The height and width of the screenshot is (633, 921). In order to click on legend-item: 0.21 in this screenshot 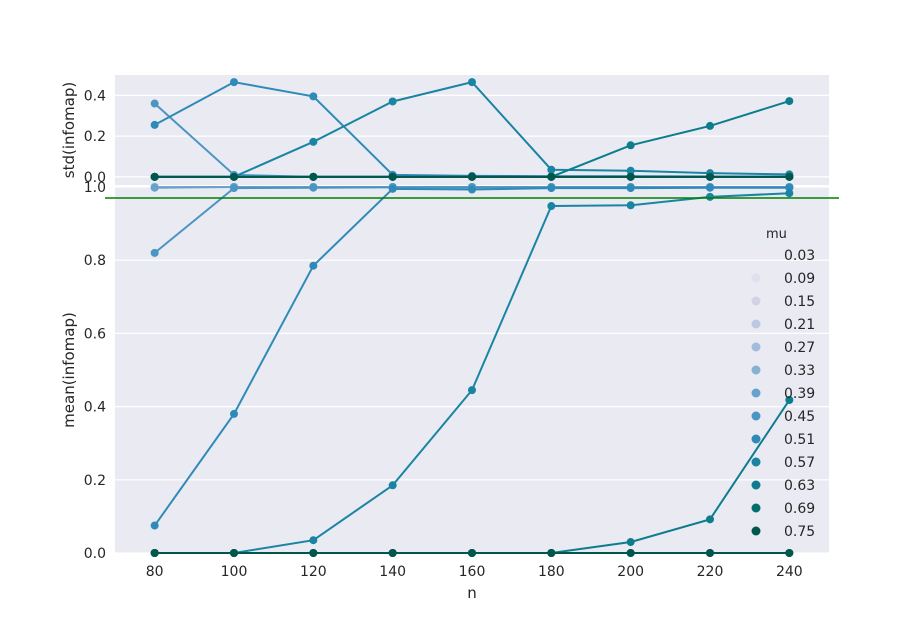, I will do `click(783, 325)`.